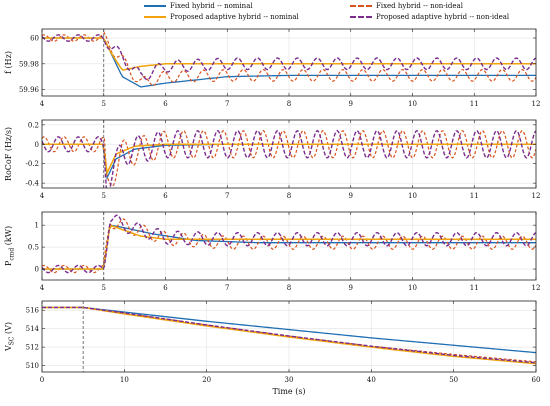 The width and height of the screenshot is (550, 406). What do you see at coordinates (33, 248) in the screenshot?
I see `y-tick-label: 0.5` at bounding box center [33, 248].